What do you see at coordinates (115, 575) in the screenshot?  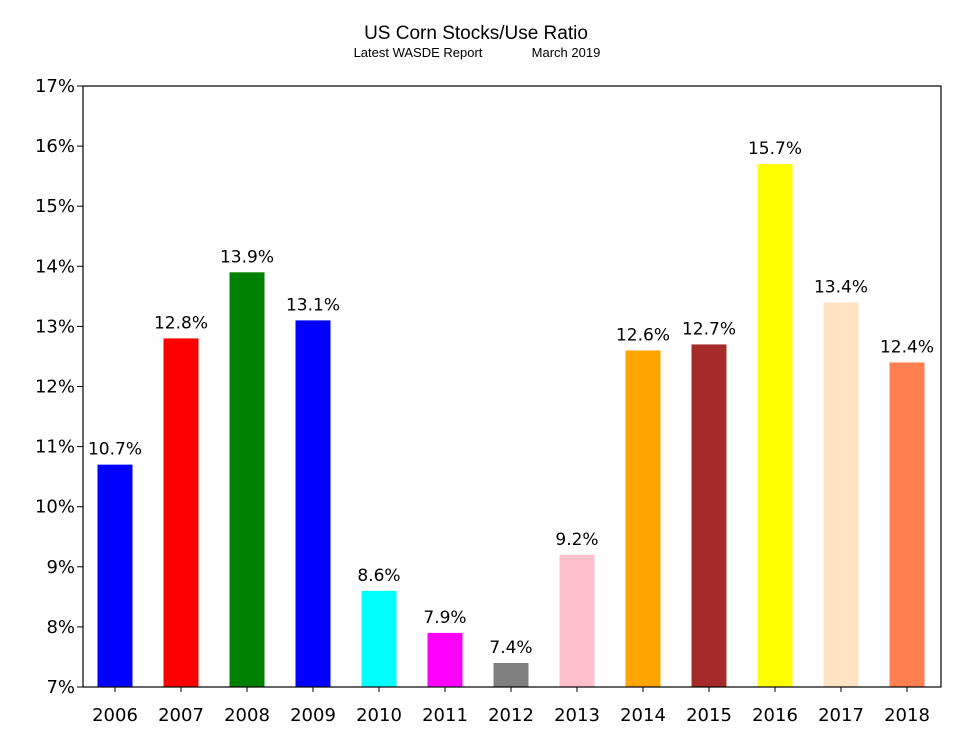 I see `bar-2006` at bounding box center [115, 575].